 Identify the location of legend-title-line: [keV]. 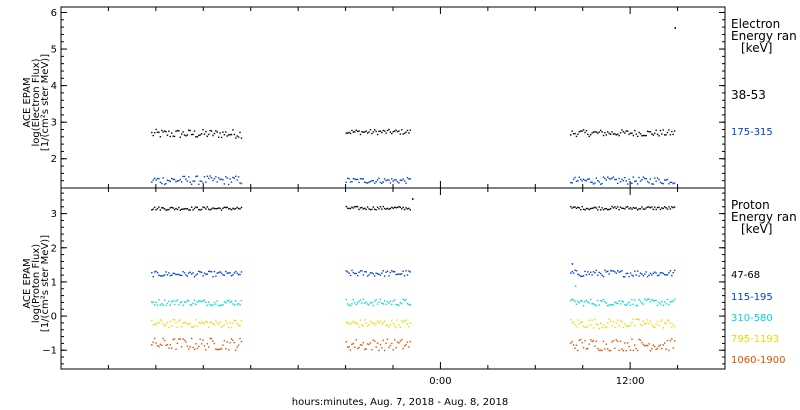
(756, 48).